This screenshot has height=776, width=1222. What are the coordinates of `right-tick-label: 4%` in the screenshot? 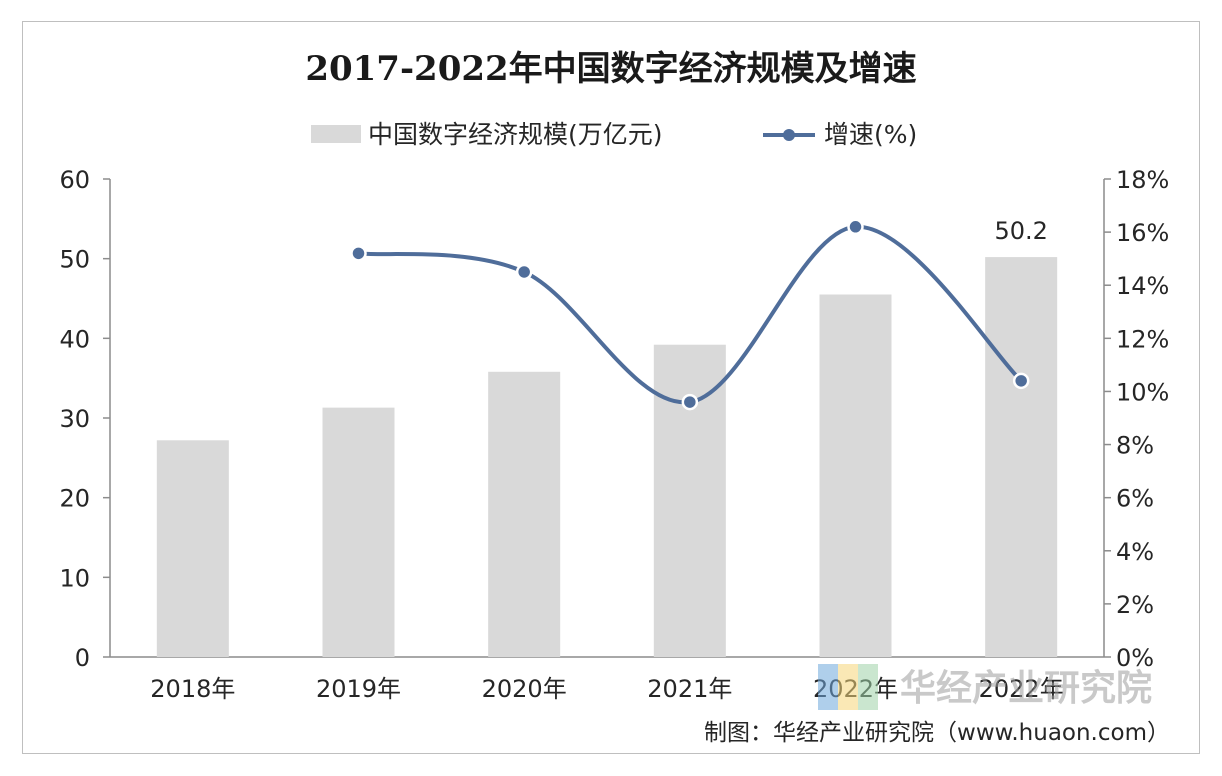 It's located at (1135, 552).